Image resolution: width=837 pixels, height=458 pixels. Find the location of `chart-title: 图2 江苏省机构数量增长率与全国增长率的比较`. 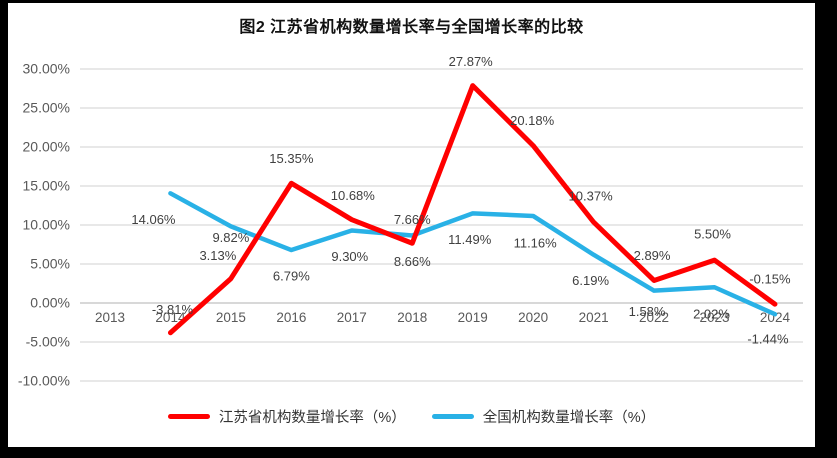

chart-title: 图2 江苏省机构数量增长率与全国增长率的比较 is located at coordinates (411, 27).